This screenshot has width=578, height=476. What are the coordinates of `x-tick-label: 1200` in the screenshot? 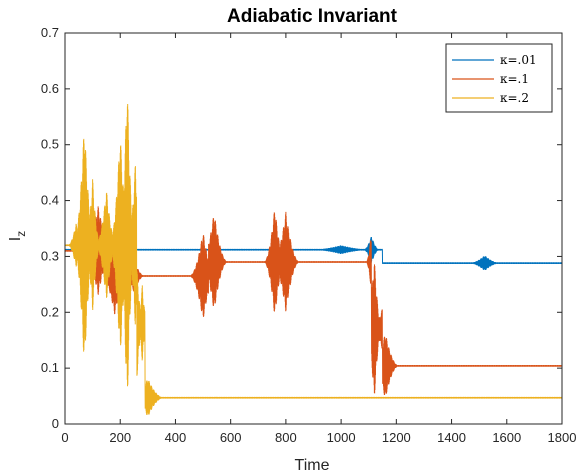 It's located at (396, 437).